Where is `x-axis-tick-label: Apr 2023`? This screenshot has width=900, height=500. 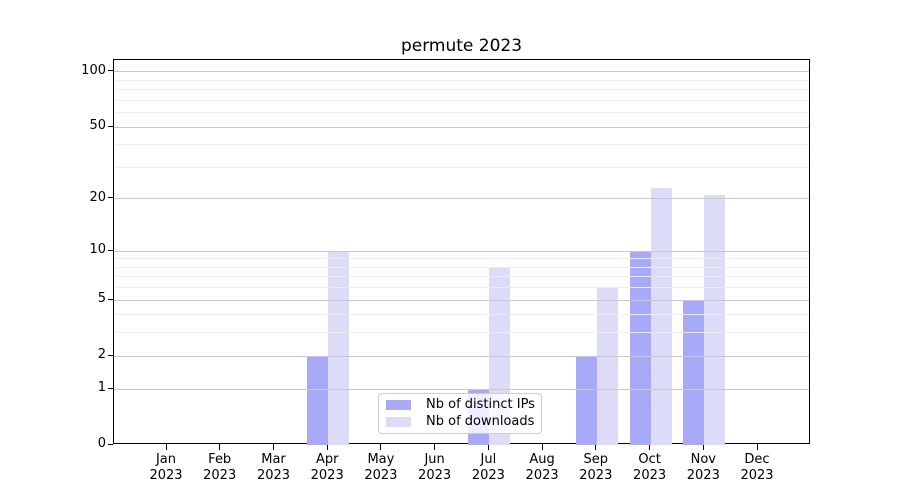 x-axis-tick-label: Apr 2023 is located at coordinates (327, 467).